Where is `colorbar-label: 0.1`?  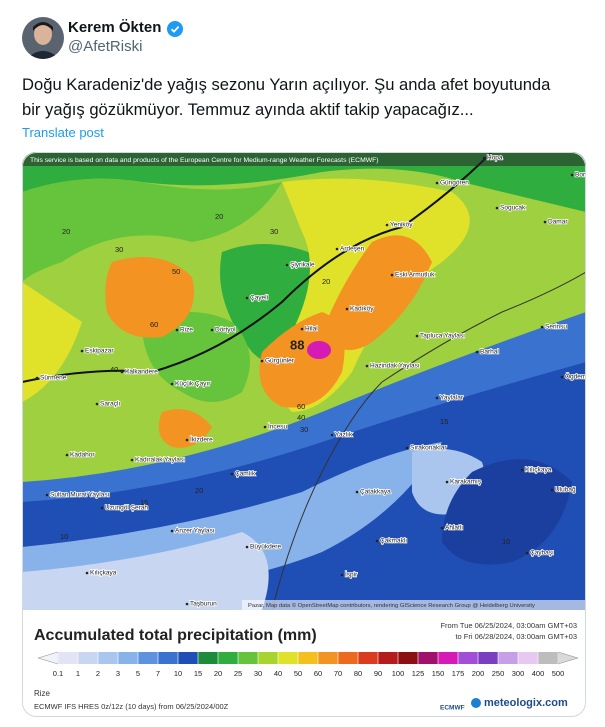
colorbar-label: 0.1 is located at coordinates (58, 673).